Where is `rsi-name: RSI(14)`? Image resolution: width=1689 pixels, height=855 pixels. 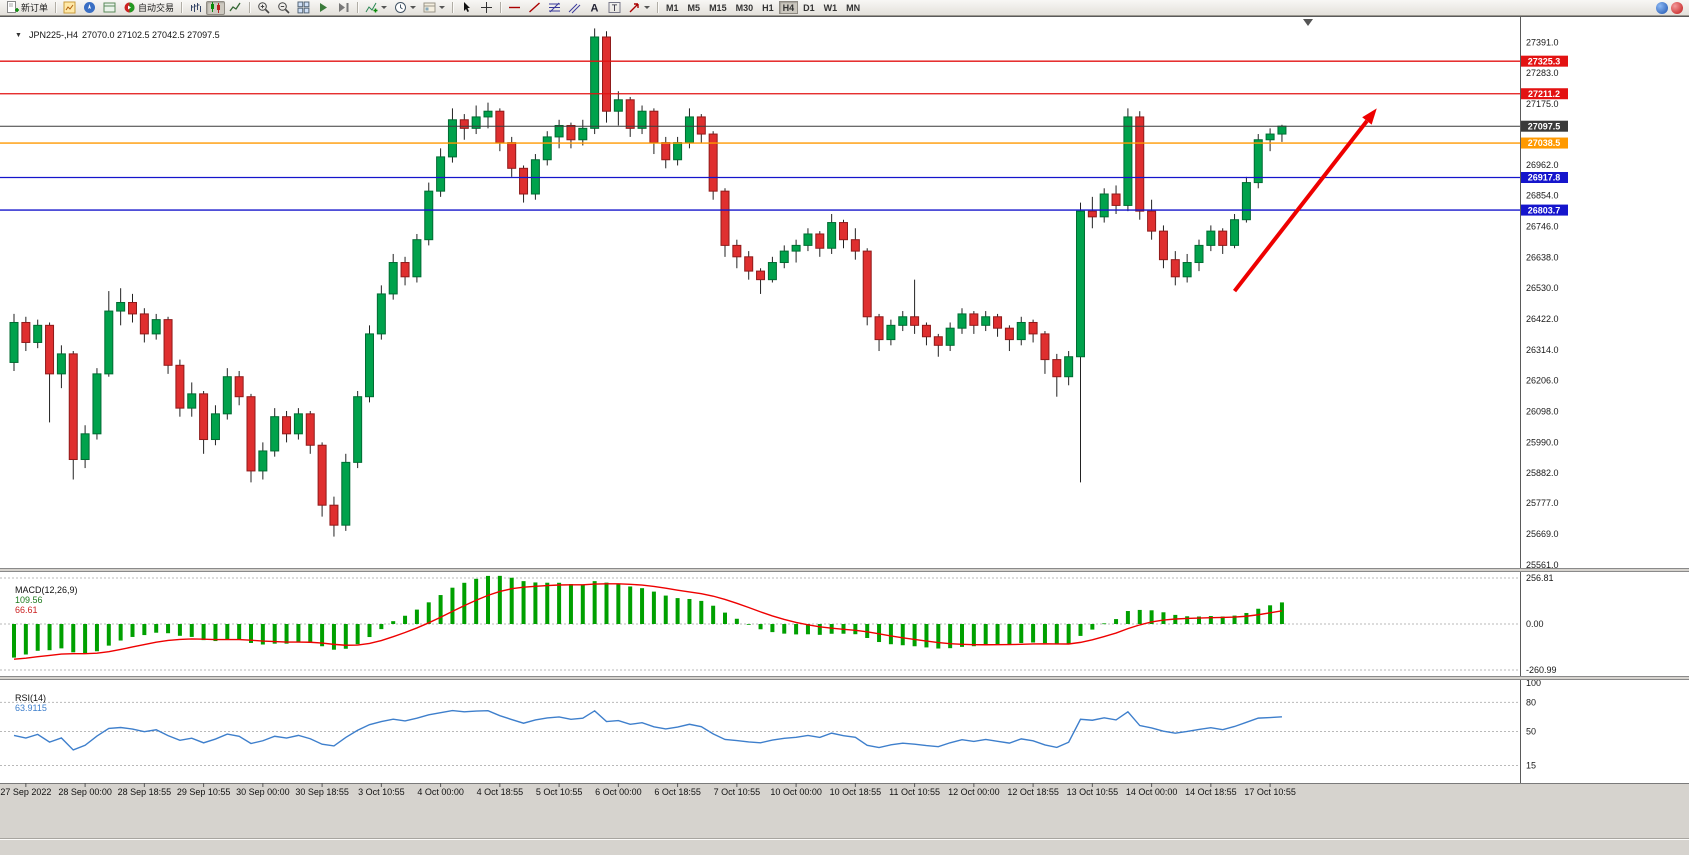 rsi-name: RSI(14) is located at coordinates (31, 698).